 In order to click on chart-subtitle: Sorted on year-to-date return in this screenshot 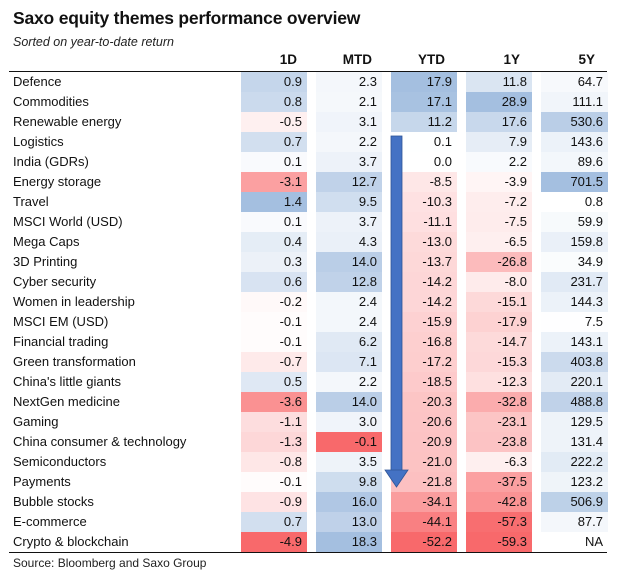, I will do `click(93, 42)`.